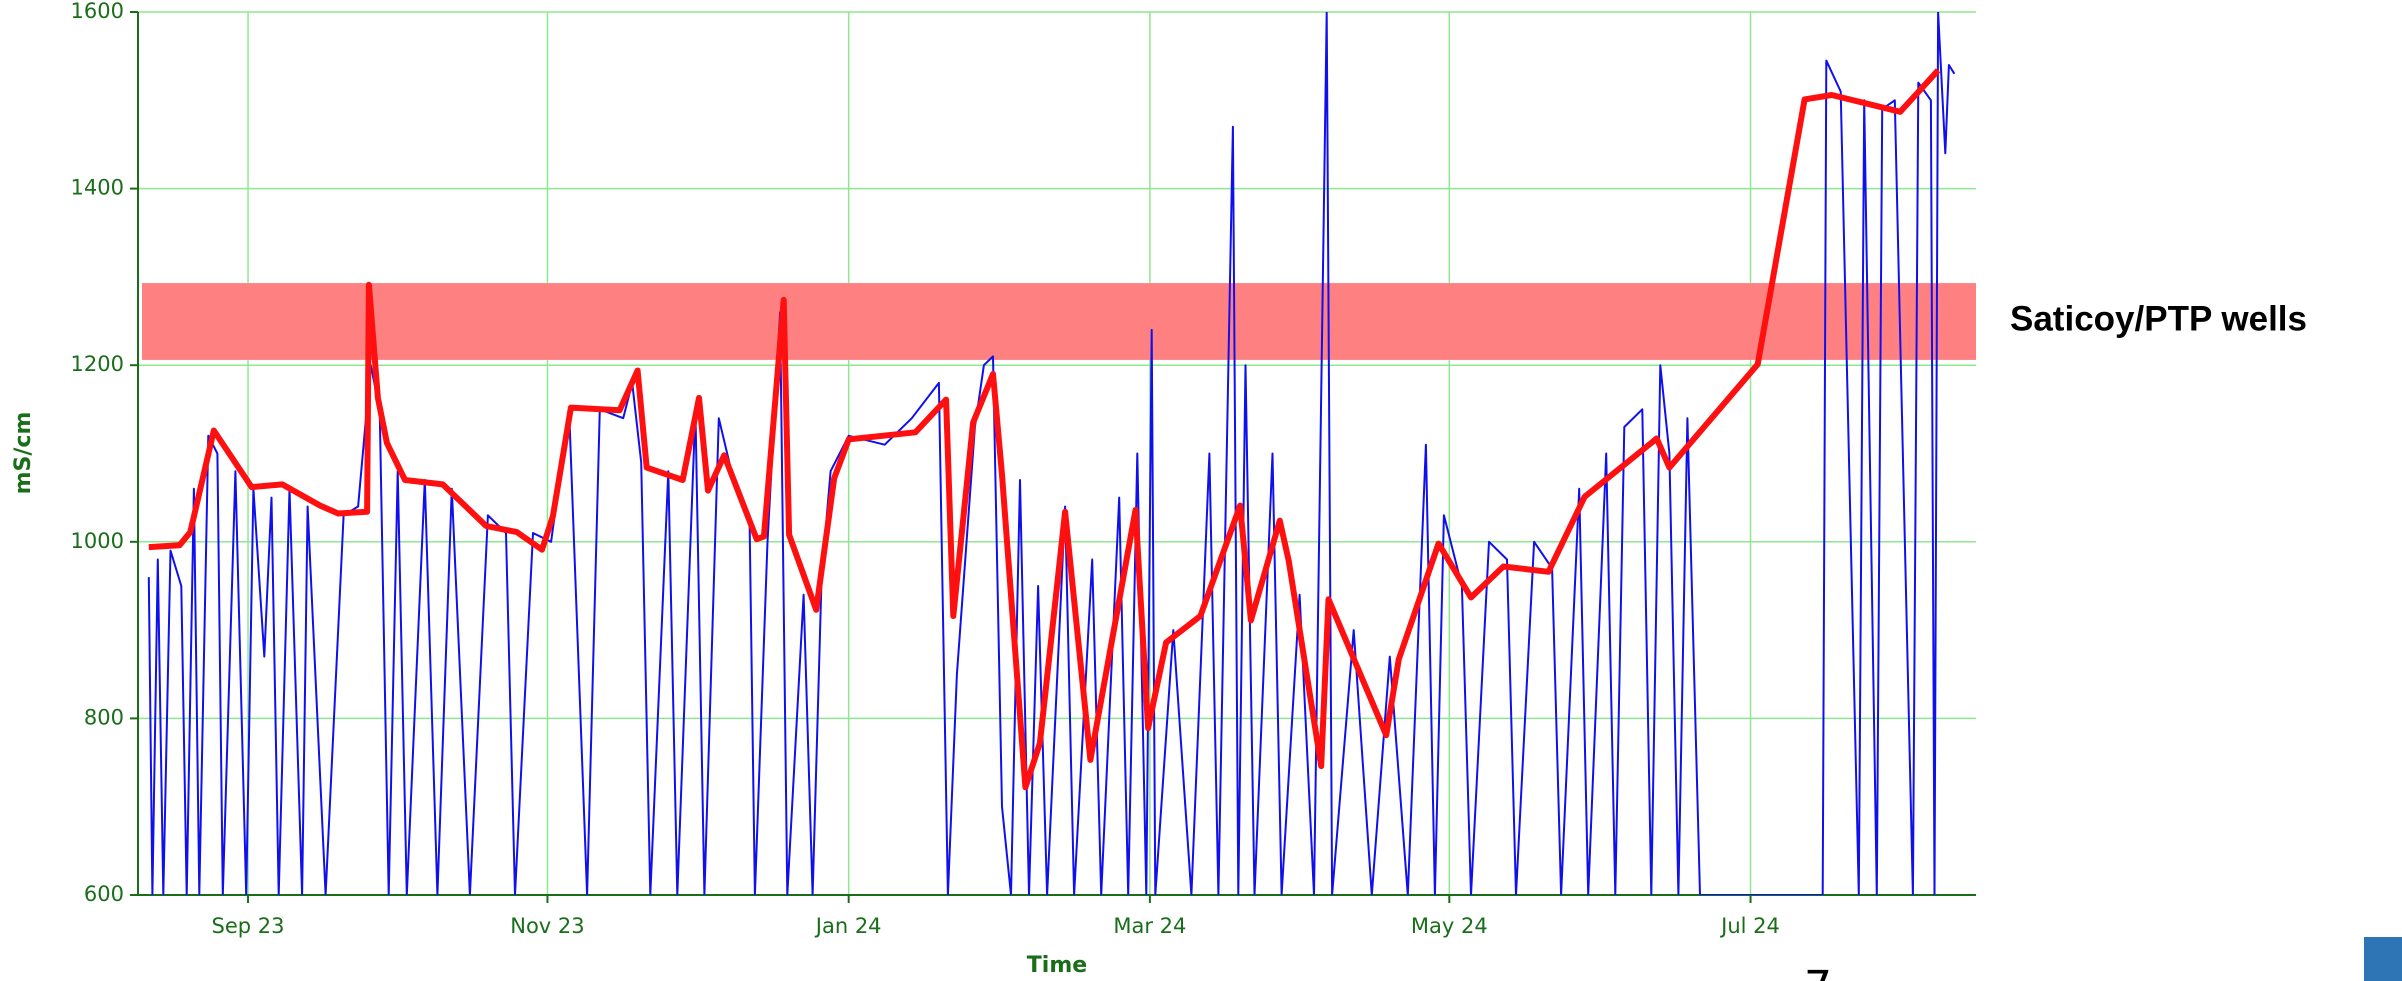  What do you see at coordinates (848, 926) in the screenshot?
I see `x-tick-label: Jan 24` at bounding box center [848, 926].